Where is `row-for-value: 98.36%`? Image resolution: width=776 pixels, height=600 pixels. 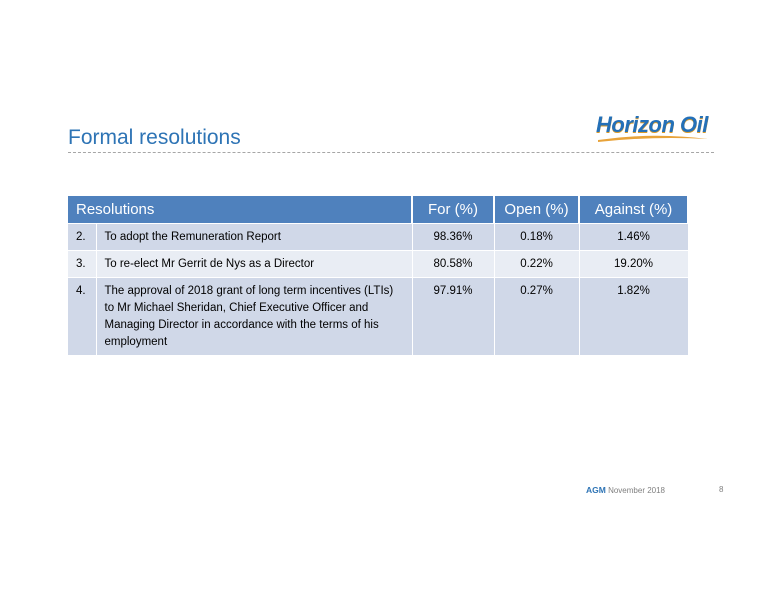
row-for-value: 98.36% is located at coordinates (453, 237).